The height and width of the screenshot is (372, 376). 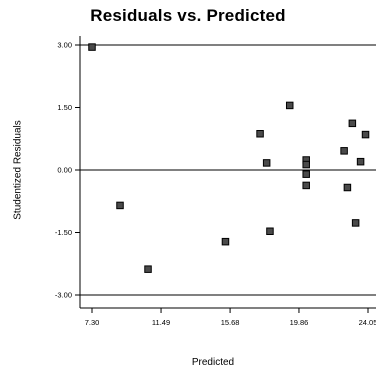 What do you see at coordinates (299, 322) in the screenshot?
I see `x-tick-label: 19.86` at bounding box center [299, 322].